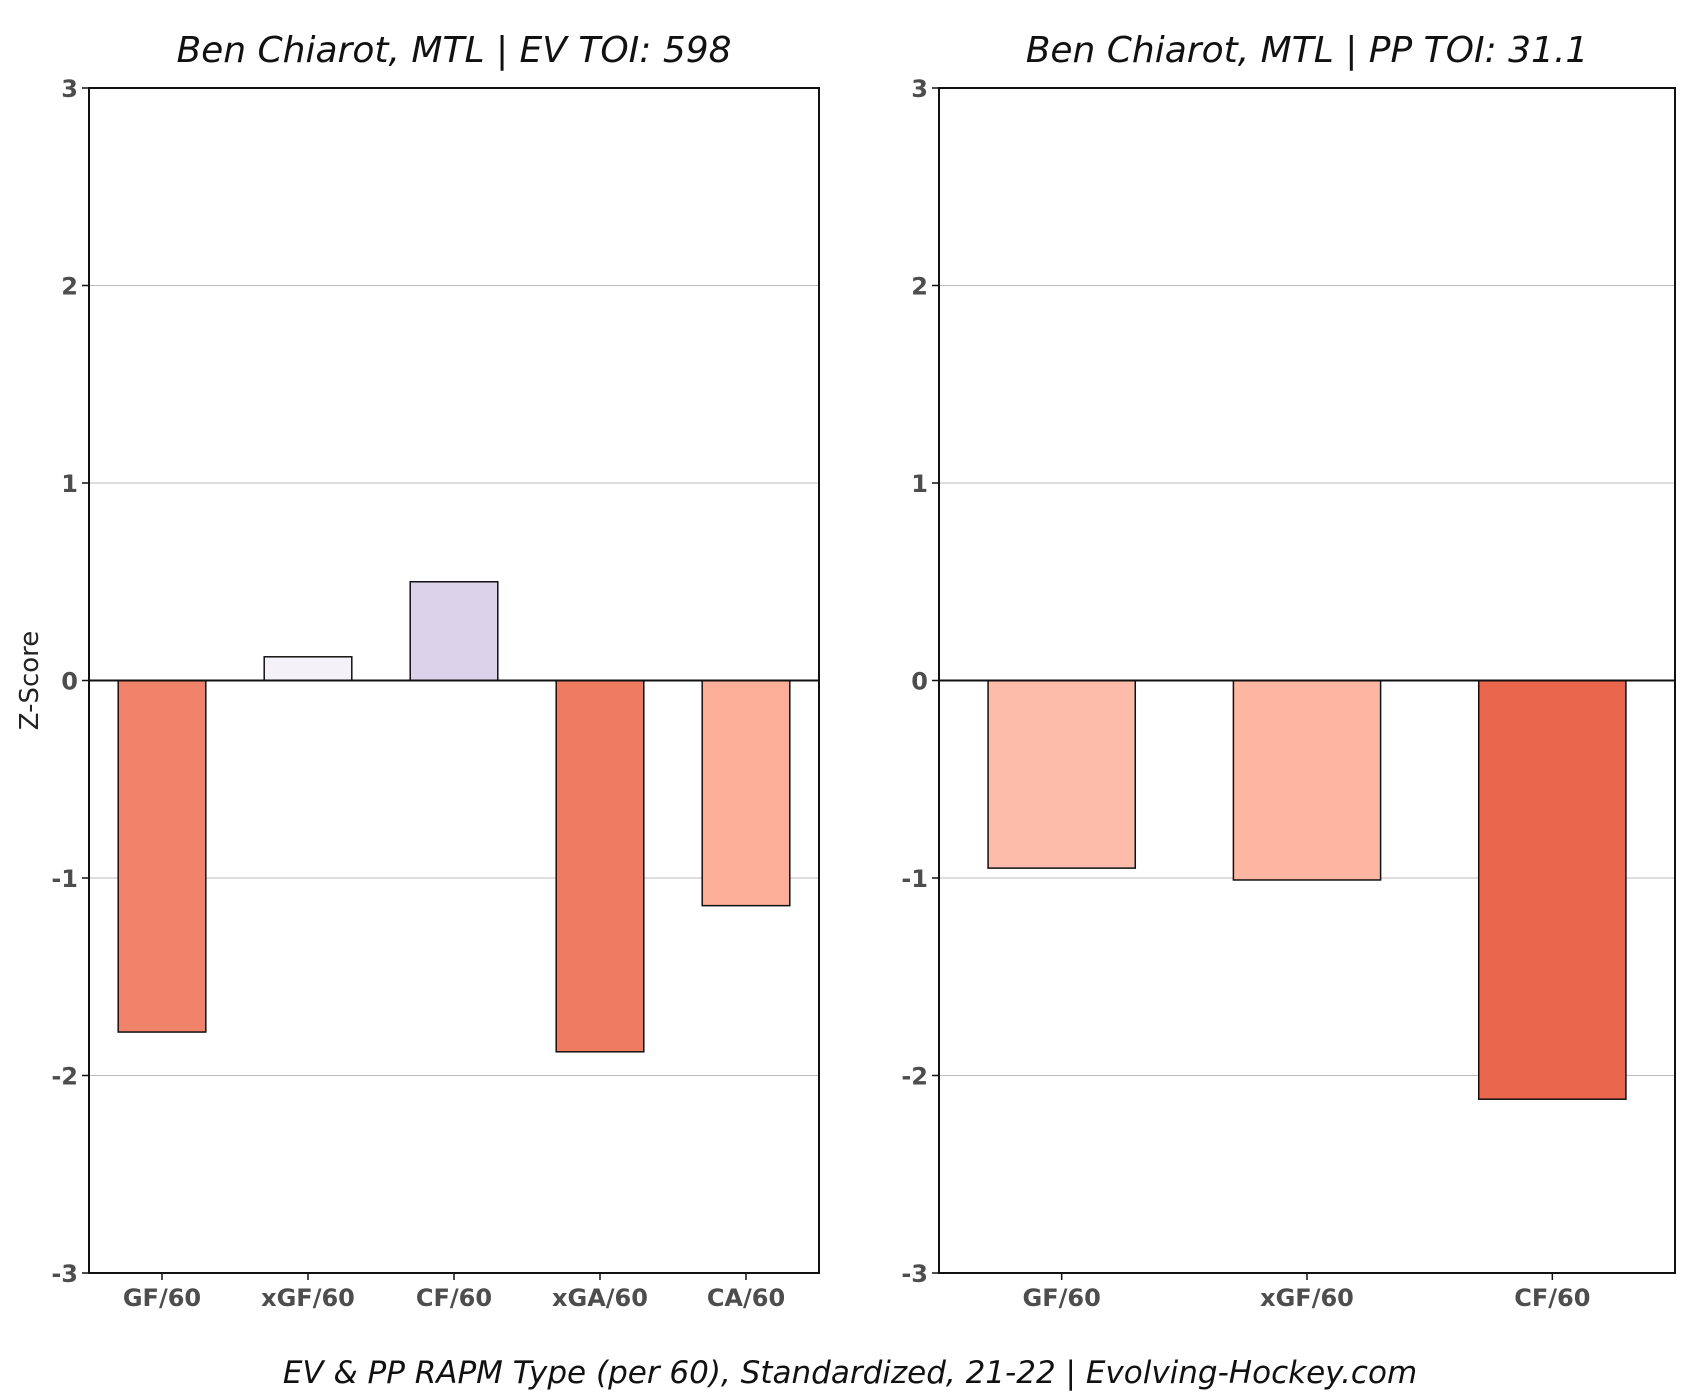 This screenshot has height=1400, width=1700. Describe the element at coordinates (919, 89) in the screenshot. I see `pp-y-tick-label: 3` at that location.